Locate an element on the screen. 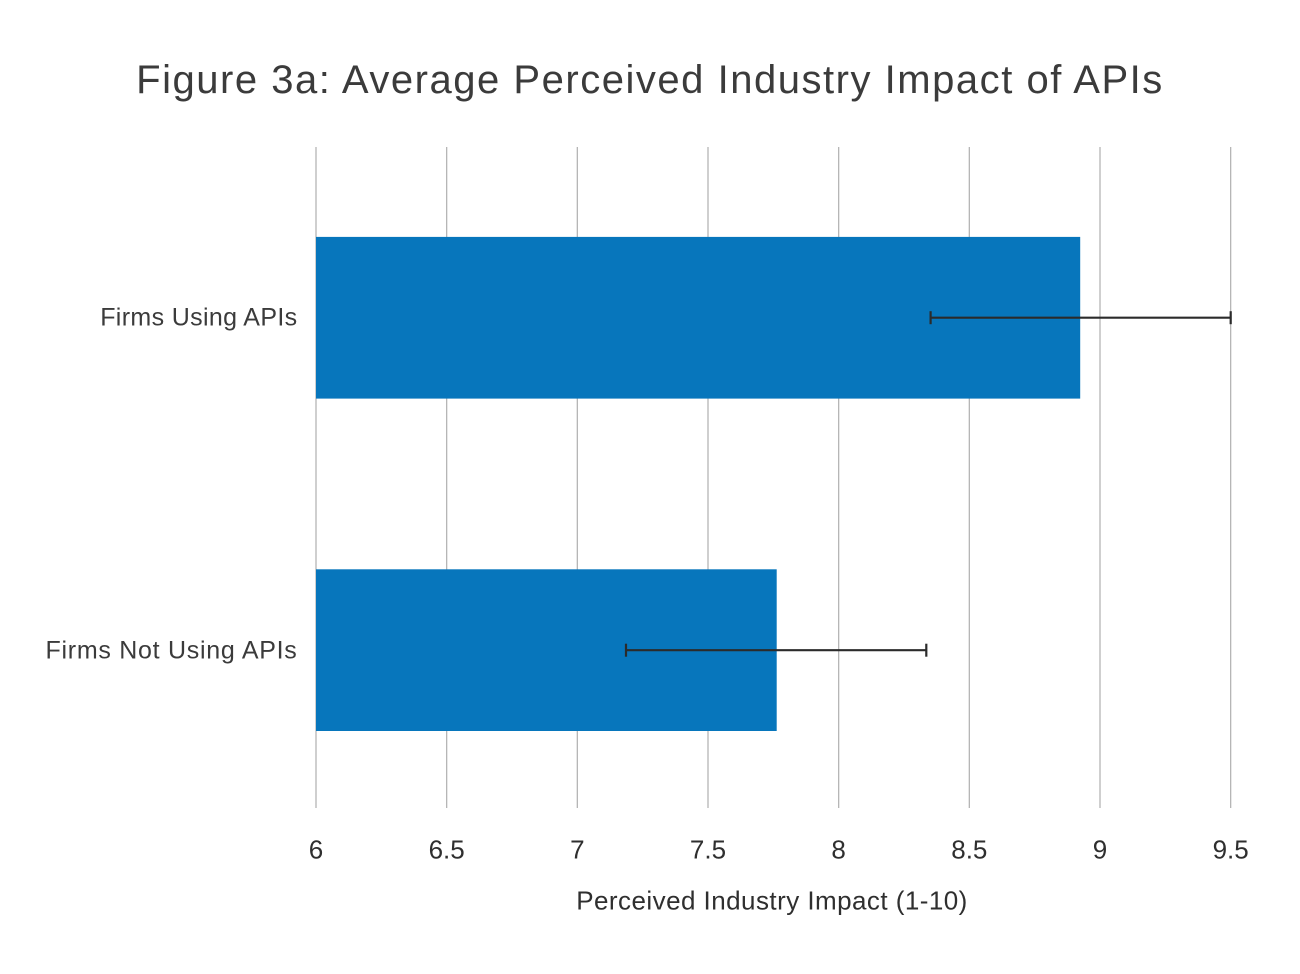  svg-text: Firms Using APIs is located at coordinates (198, 318).